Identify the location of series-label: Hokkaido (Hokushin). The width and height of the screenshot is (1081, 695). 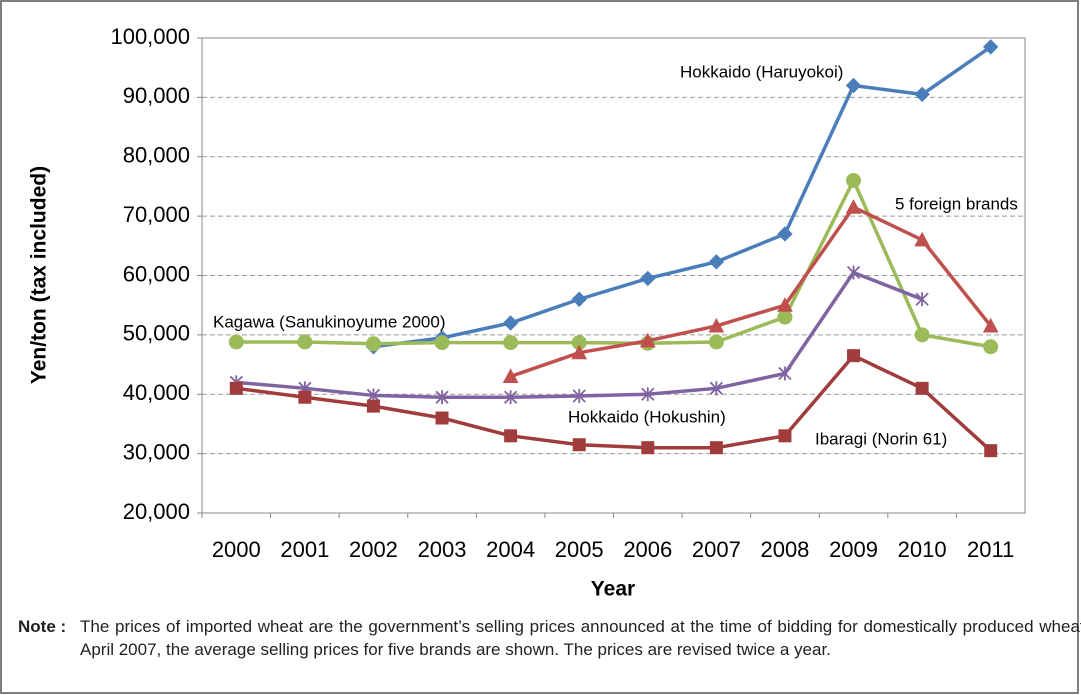
(647, 416).